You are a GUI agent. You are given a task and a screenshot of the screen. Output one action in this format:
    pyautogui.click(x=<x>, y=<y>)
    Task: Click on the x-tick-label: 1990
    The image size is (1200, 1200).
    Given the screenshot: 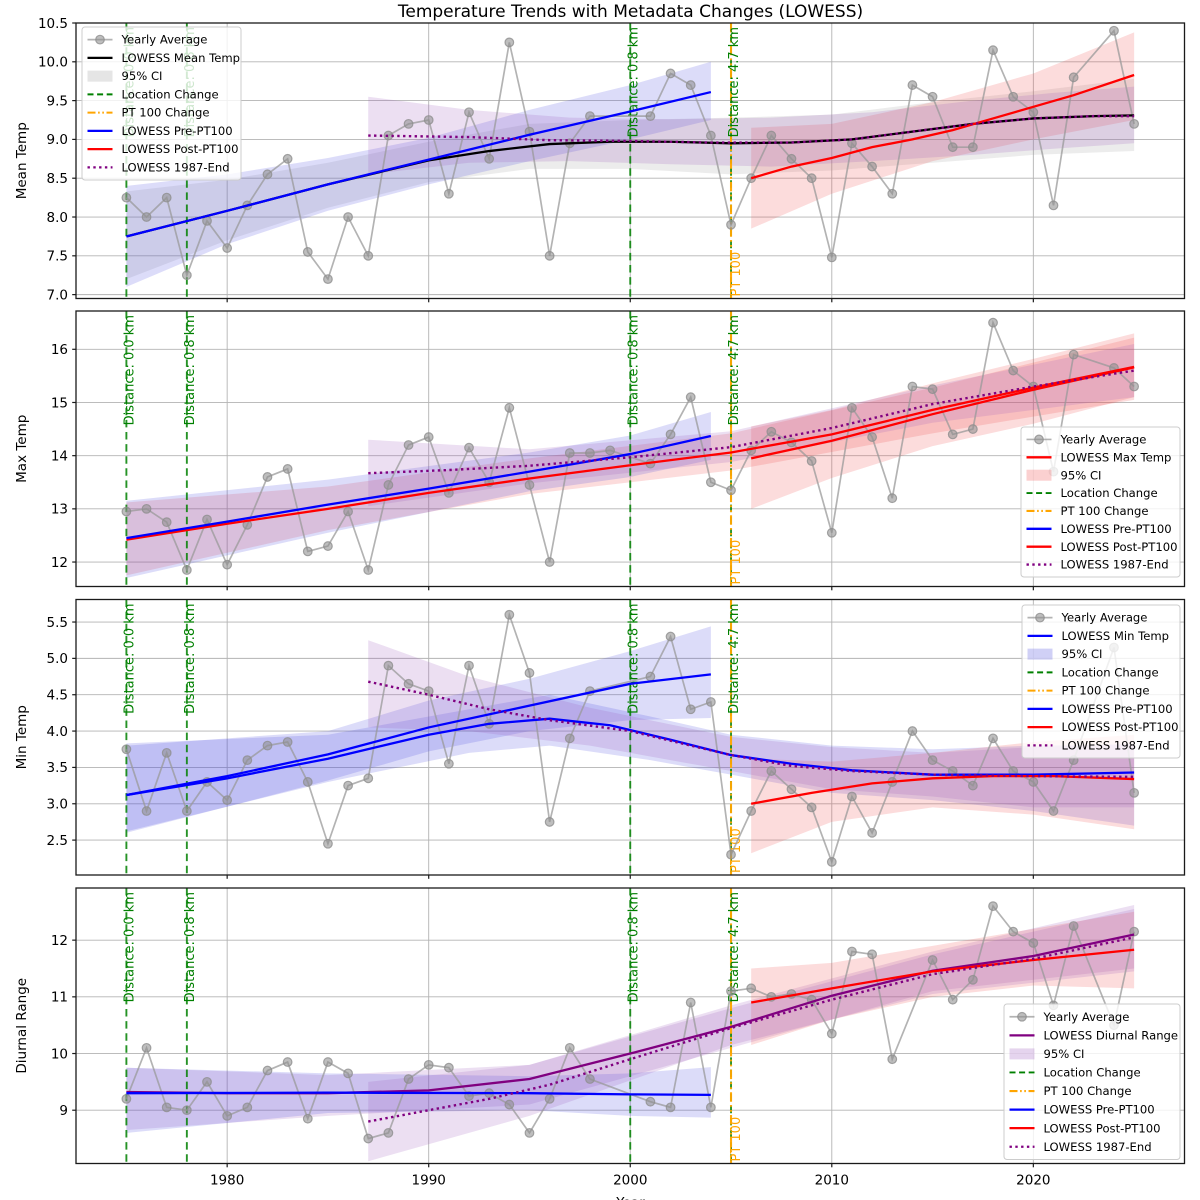 What is the action you would take?
    pyautogui.click(x=429, y=1181)
    